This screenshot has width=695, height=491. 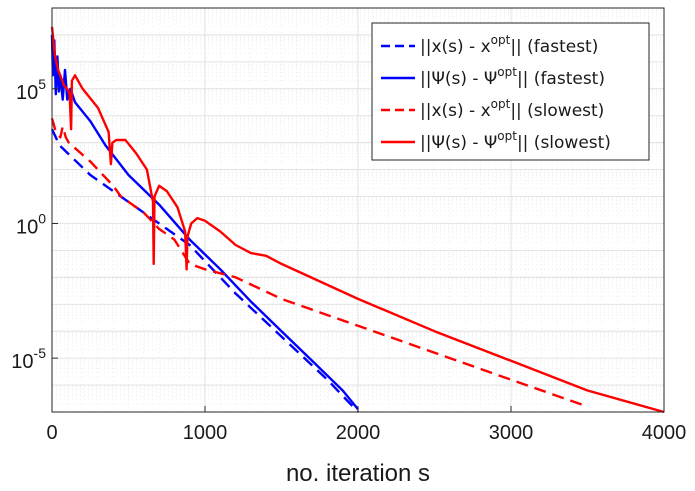 I want to click on legend-label-psi-slowest: ||Ψ(s) - Ψopt|| (slowest), so click(x=515, y=141).